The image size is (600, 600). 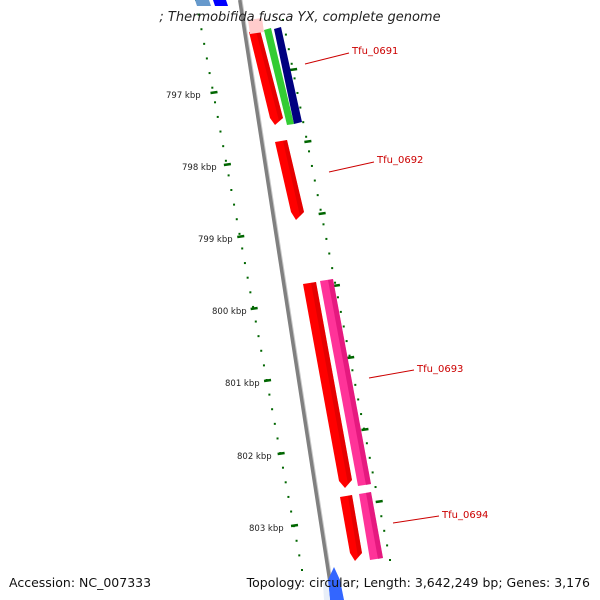 I want to click on blast-hit-navy, so click(x=288, y=75).